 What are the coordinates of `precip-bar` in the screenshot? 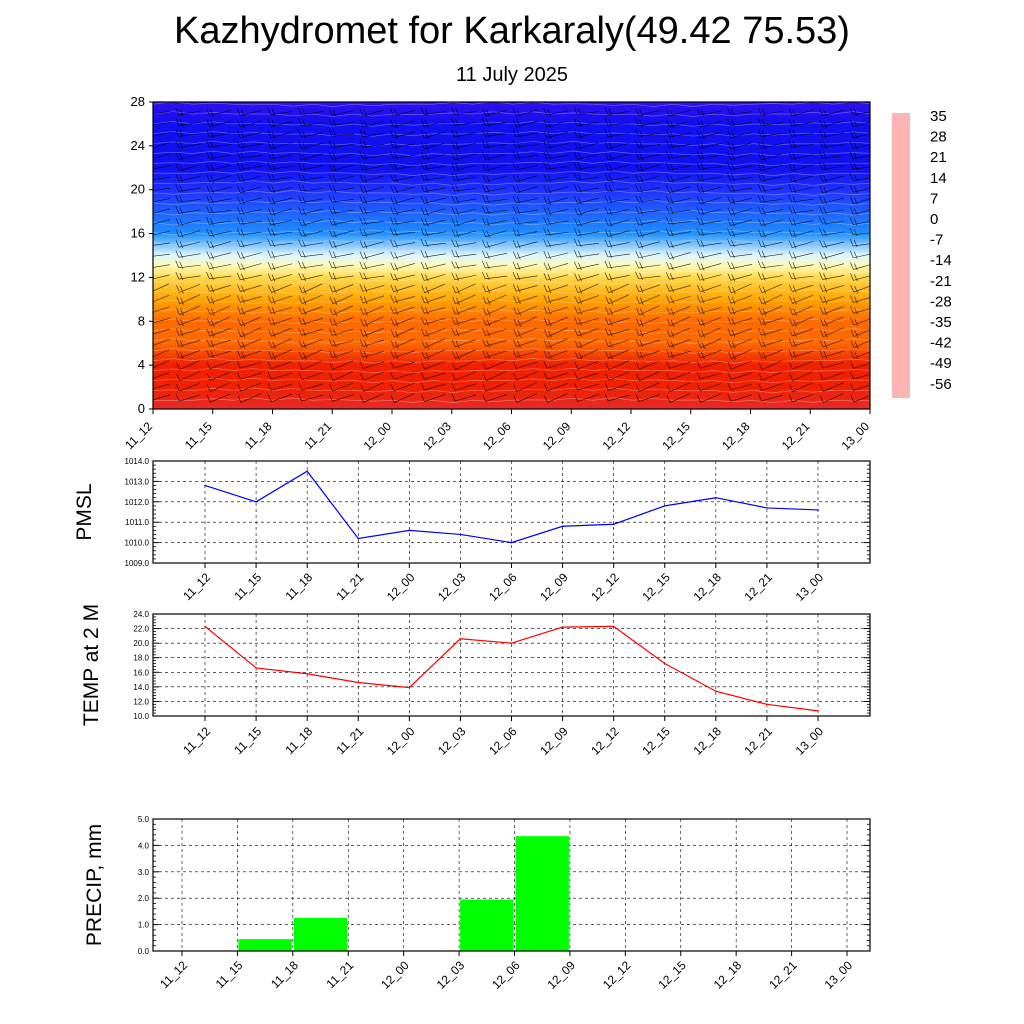 It's located at (320, 934).